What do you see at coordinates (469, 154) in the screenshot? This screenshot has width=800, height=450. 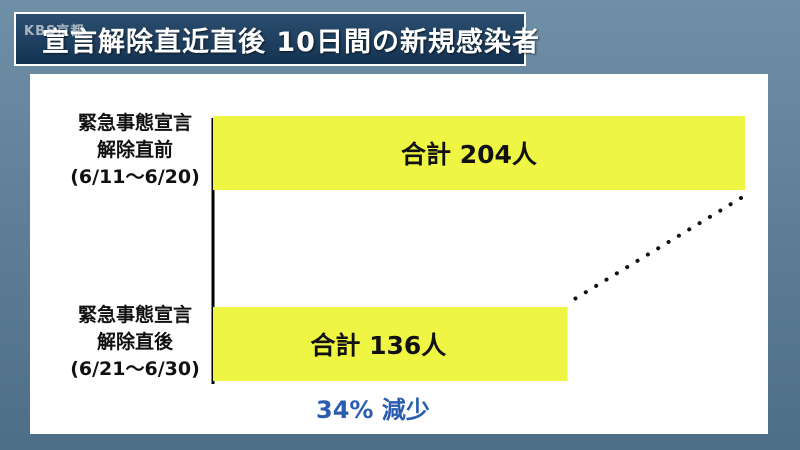 I see `bar-before-value-label: 合計 204人` at bounding box center [469, 154].